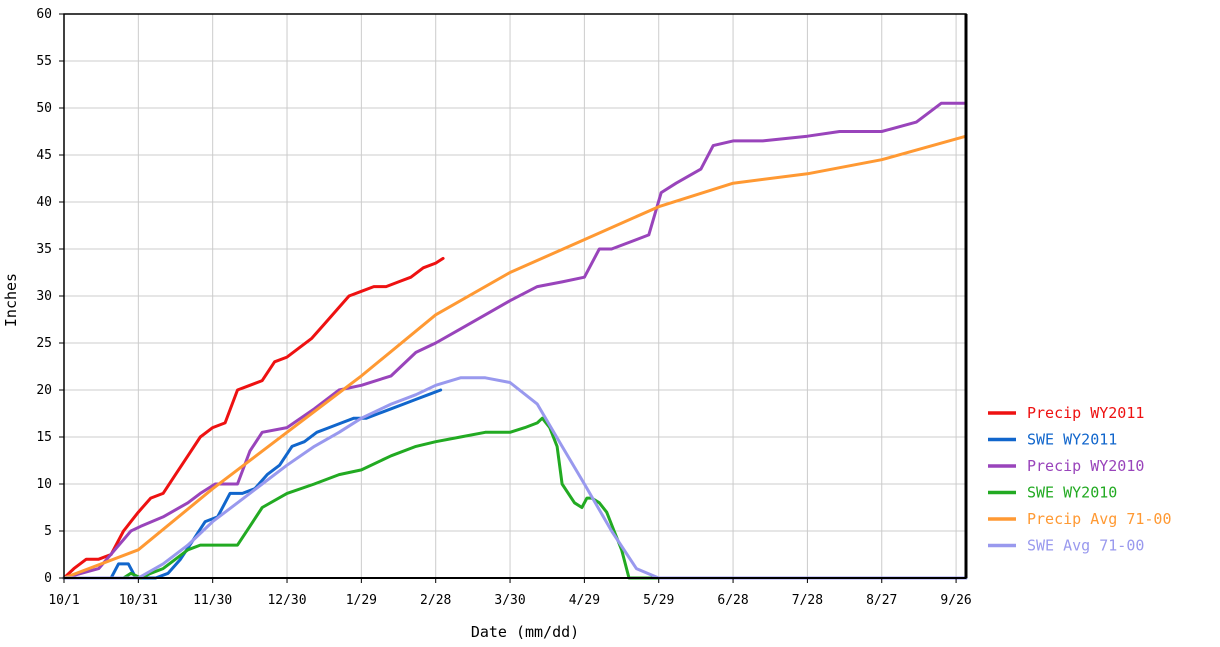 This screenshot has height=647, width=1220. Describe the element at coordinates (44, 61) in the screenshot. I see `y-tick-label: 55` at that location.